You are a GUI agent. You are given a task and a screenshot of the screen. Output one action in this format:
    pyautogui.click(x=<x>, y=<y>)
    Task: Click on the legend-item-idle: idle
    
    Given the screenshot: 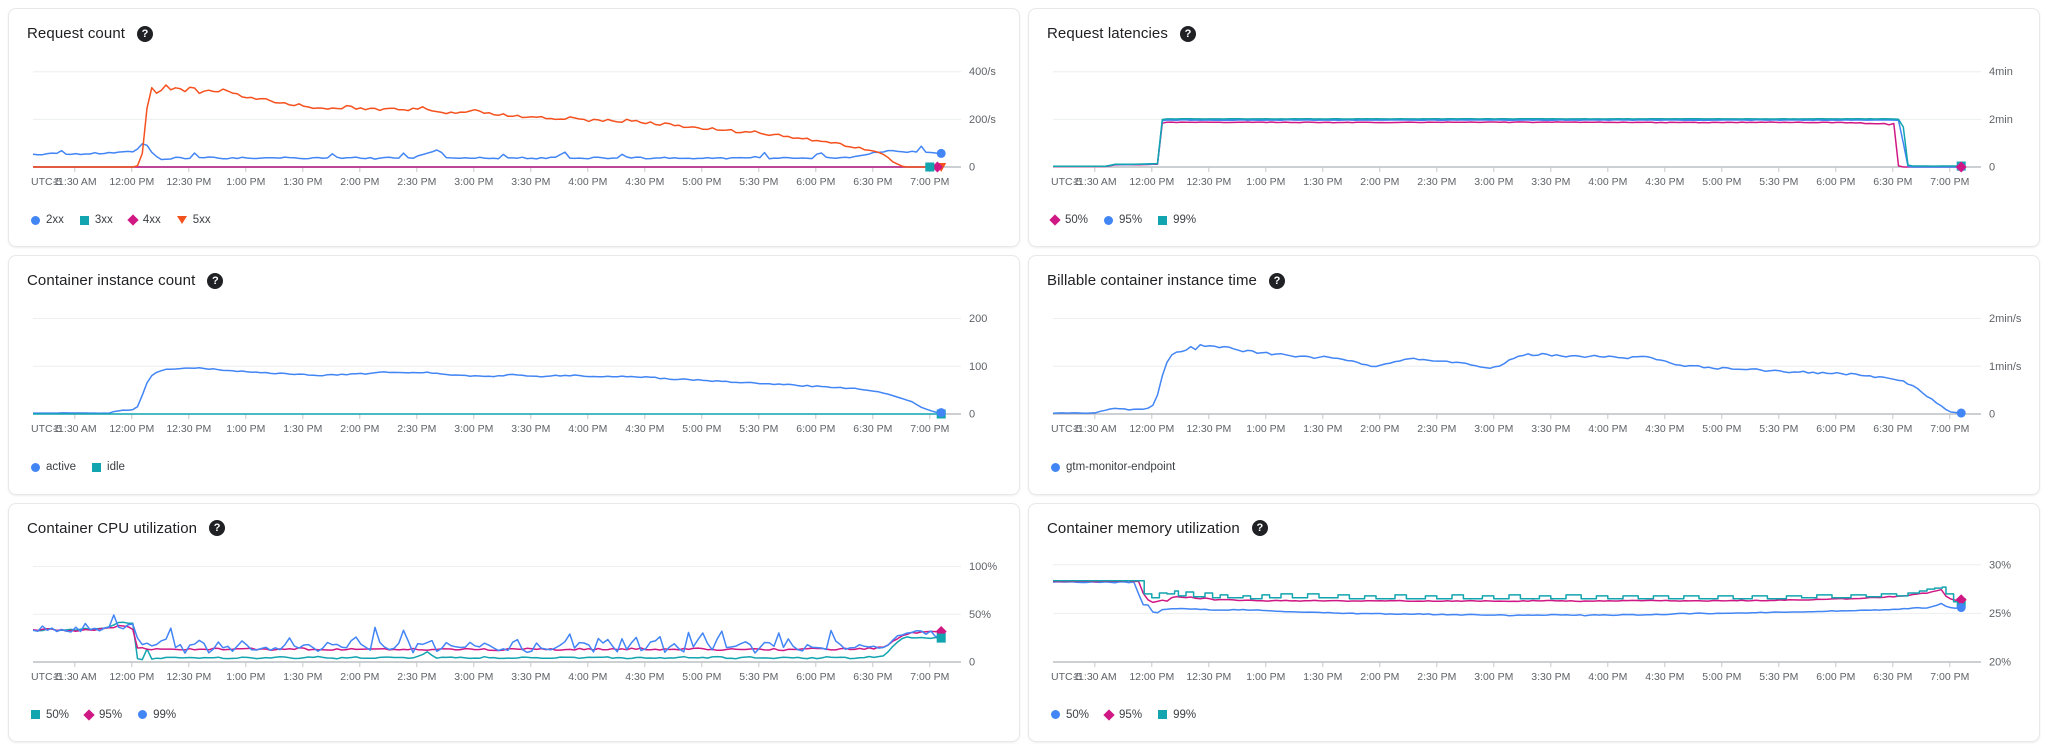 What is the action you would take?
    pyautogui.click(x=108, y=467)
    